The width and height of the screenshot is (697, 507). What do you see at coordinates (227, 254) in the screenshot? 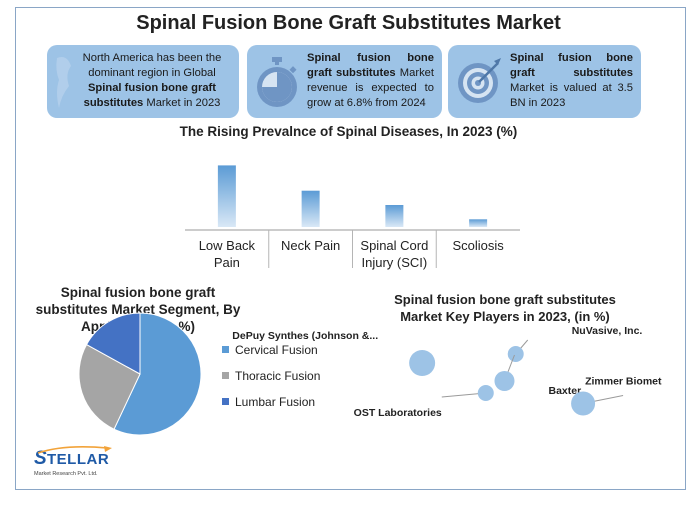
I see `x-tick-label: Low Back Pain` at bounding box center [227, 254].